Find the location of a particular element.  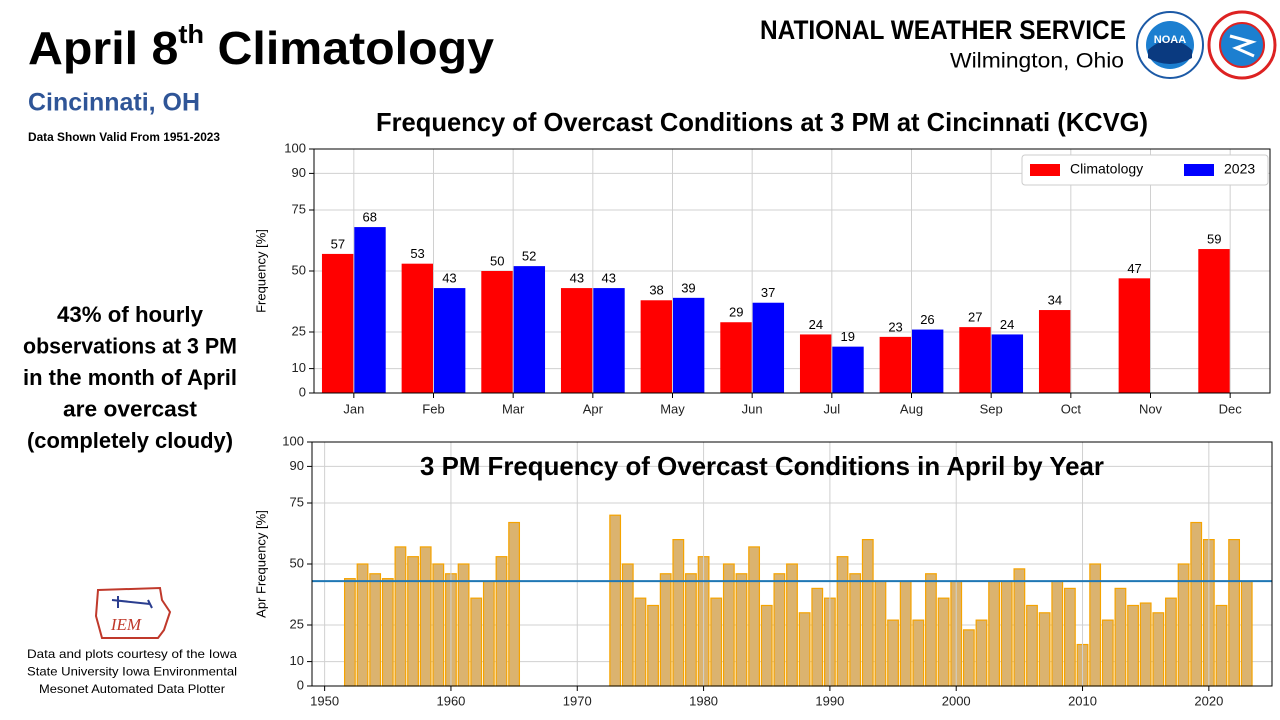

title-part: April 8 is located at coordinates (103, 48).